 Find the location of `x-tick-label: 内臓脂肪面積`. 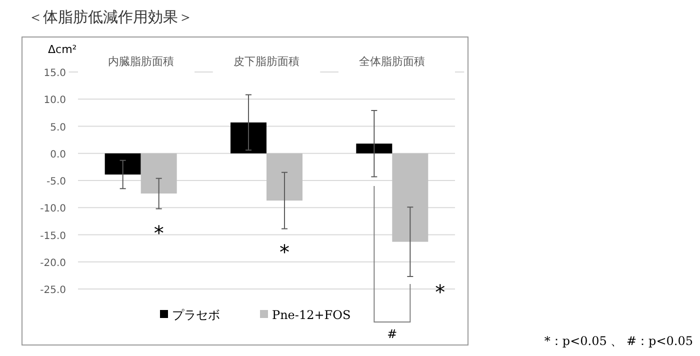

x-tick-label: 内臓脂肪面積 is located at coordinates (141, 61).